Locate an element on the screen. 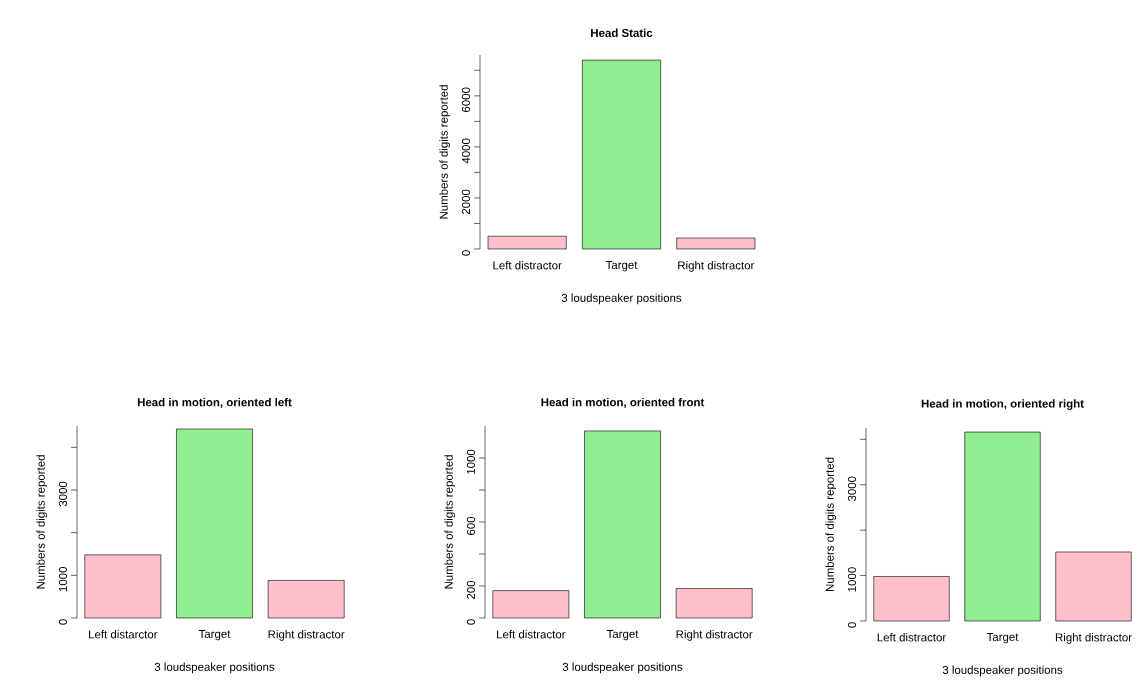 This screenshot has height=700, width=1141. chart-title: Head in motion, oriented left is located at coordinates (214, 402).